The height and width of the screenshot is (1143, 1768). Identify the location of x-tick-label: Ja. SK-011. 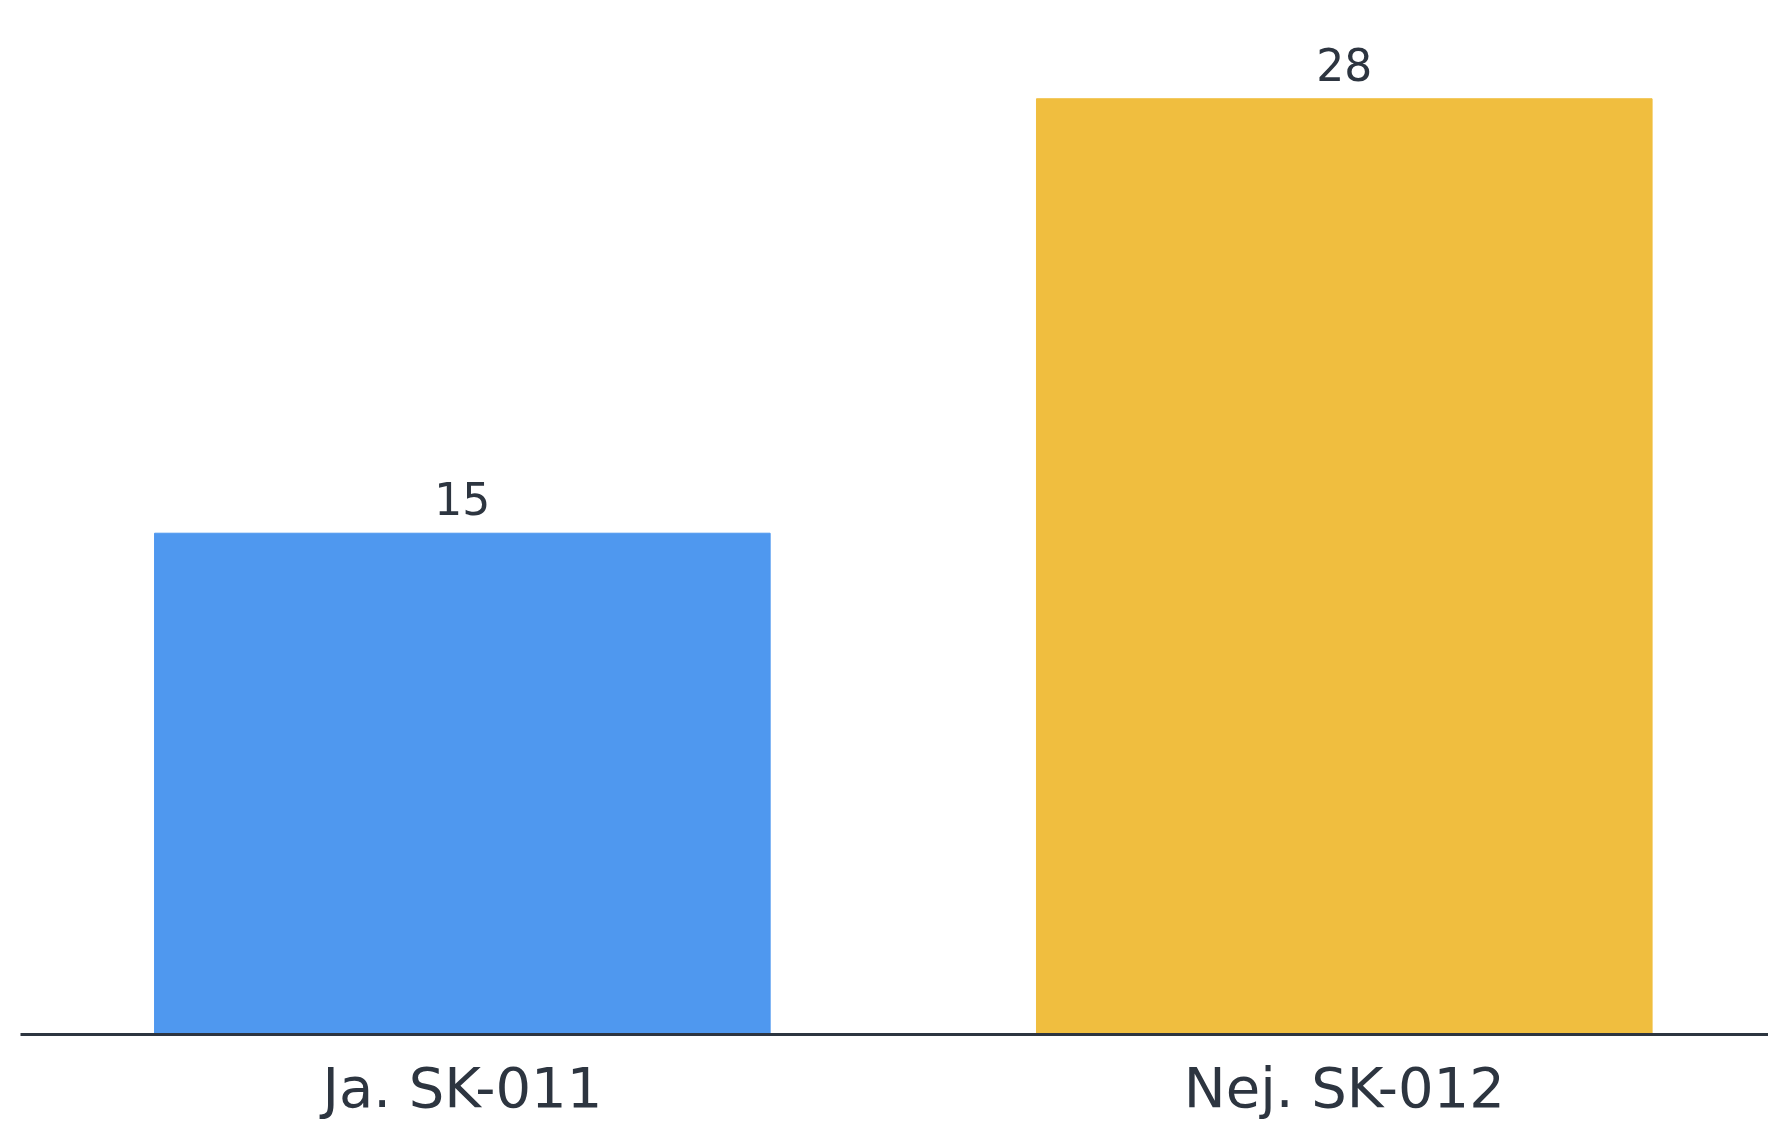
(461, 1087).